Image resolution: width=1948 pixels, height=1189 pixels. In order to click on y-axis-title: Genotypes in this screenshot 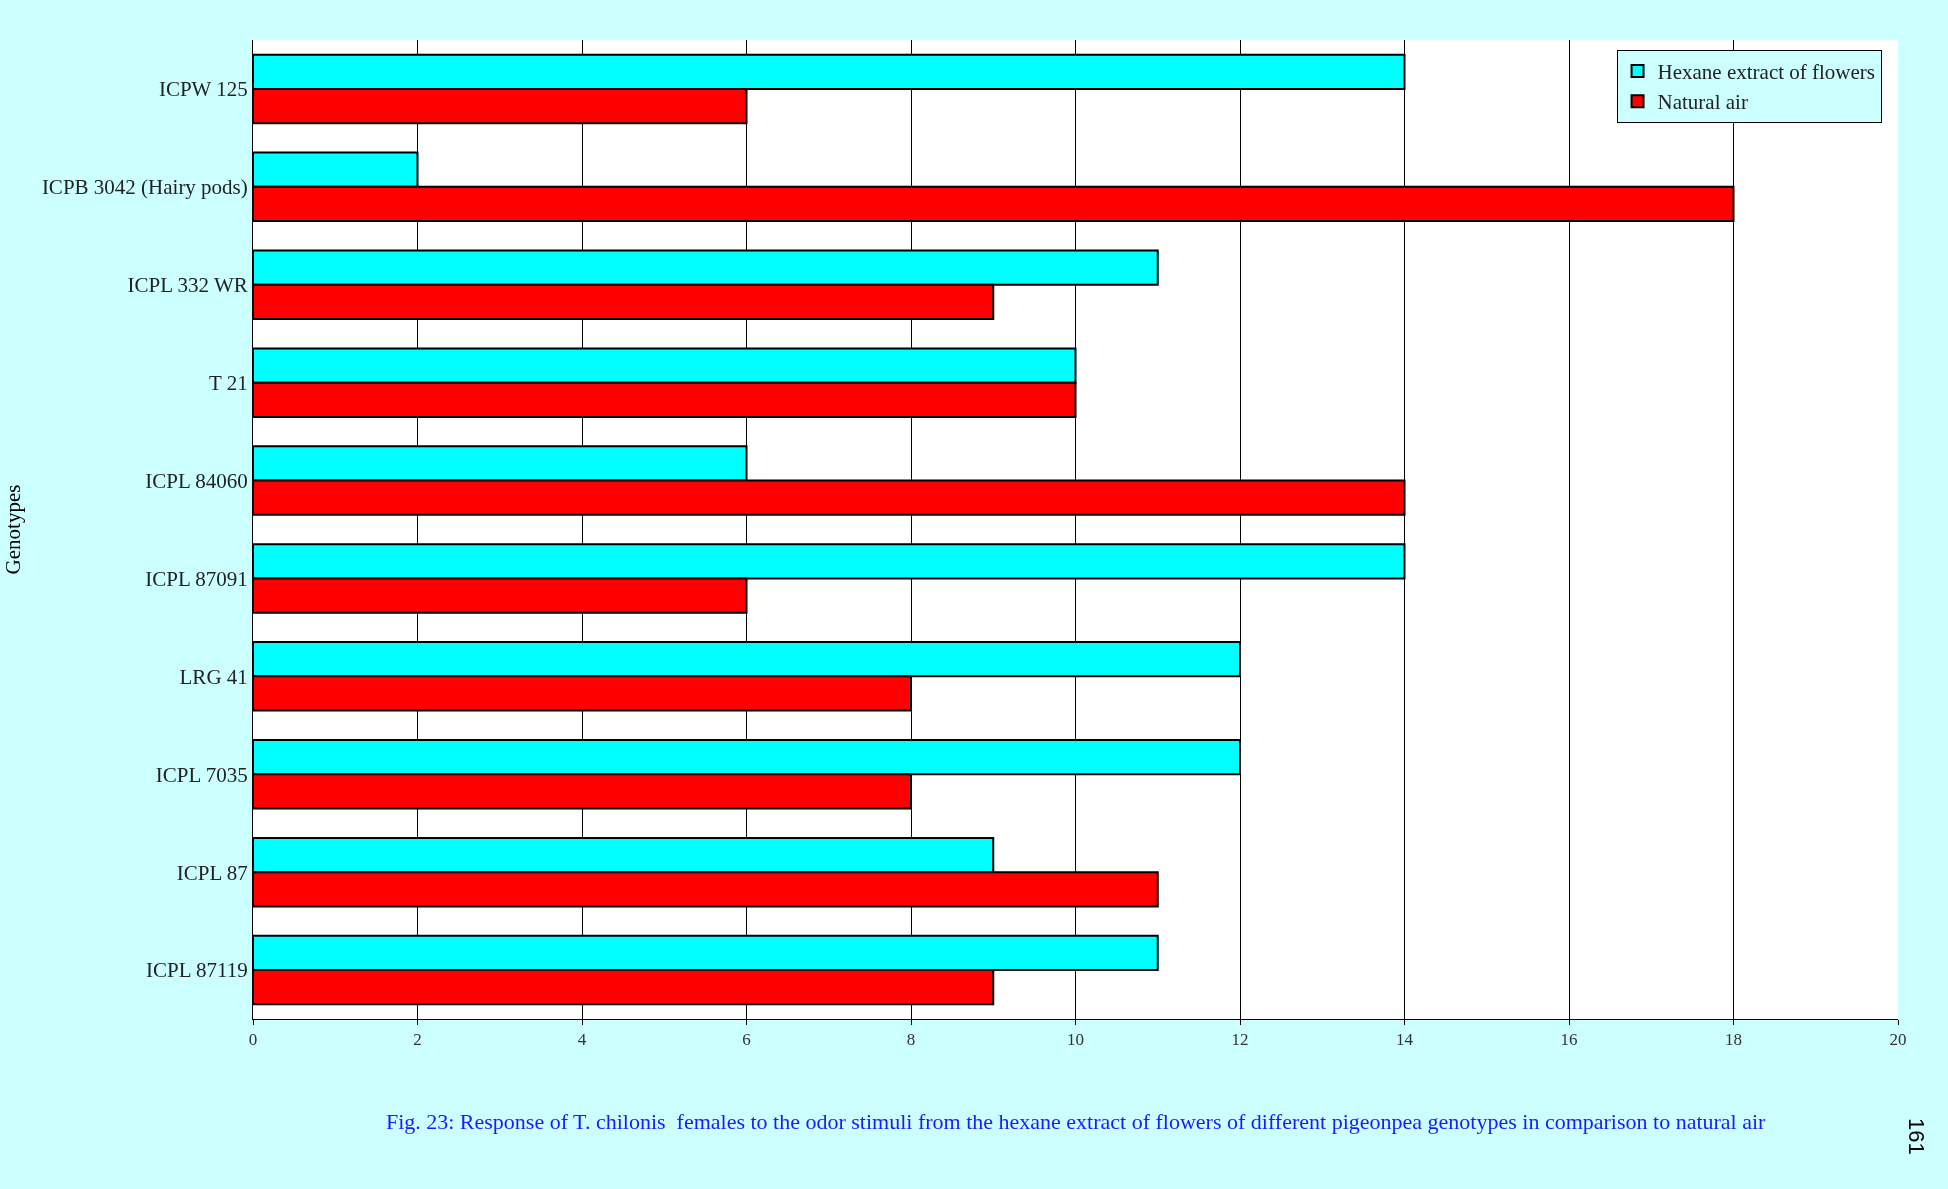, I will do `click(13, 529)`.